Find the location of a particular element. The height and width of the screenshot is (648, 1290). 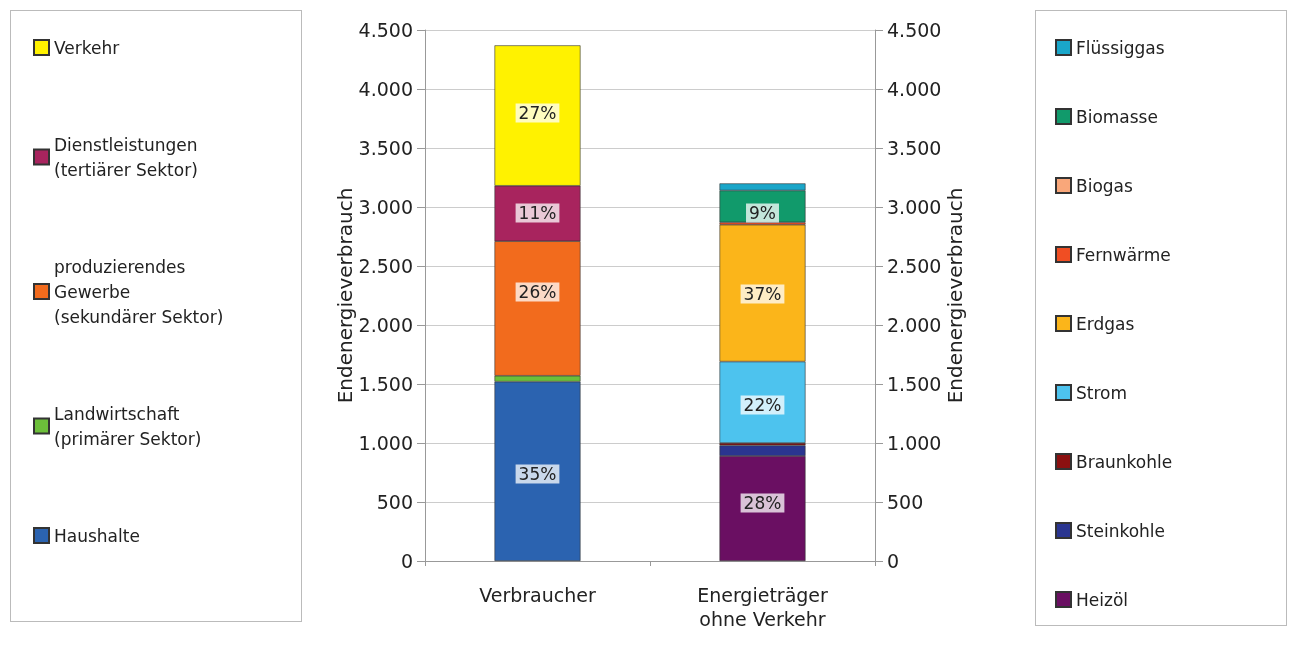

y-tick-label: 0 is located at coordinates (406, 561).